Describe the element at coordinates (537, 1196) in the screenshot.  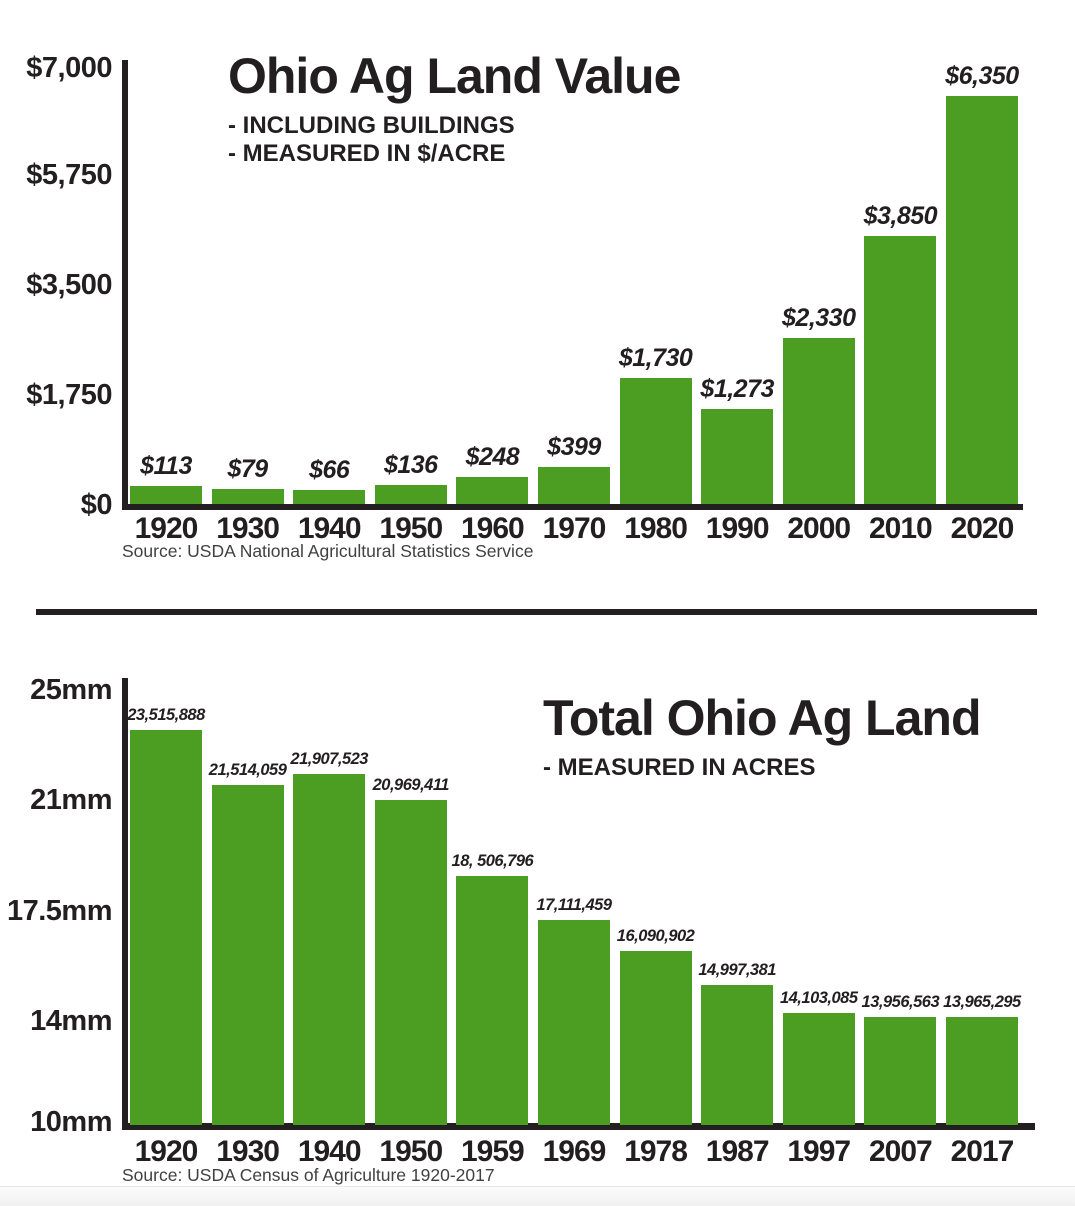
I see `page-bottom-shading` at that location.